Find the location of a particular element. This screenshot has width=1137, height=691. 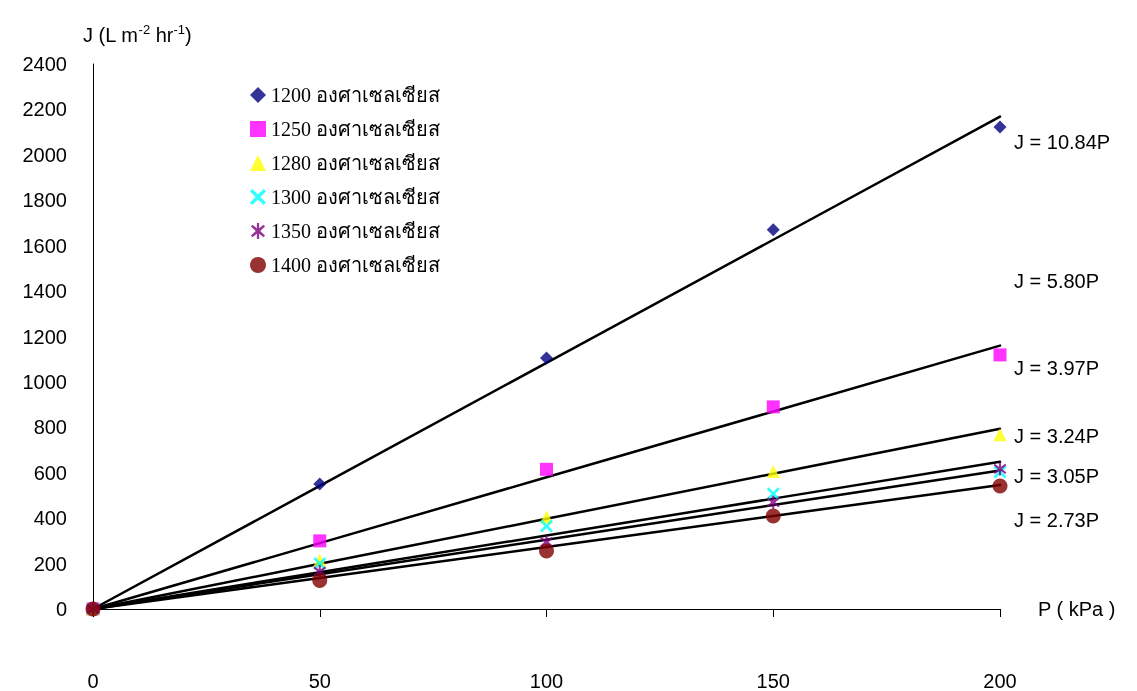

y-tick-label: 1600 is located at coordinates (44, 245).